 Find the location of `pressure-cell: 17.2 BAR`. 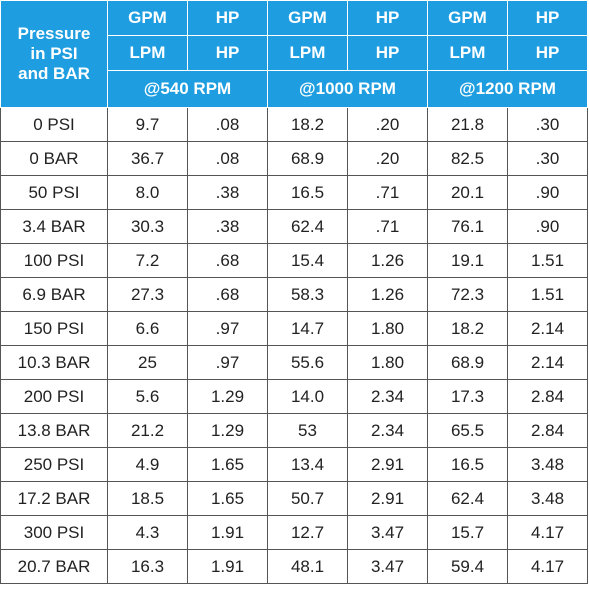

pressure-cell: 17.2 BAR is located at coordinates (54, 498).